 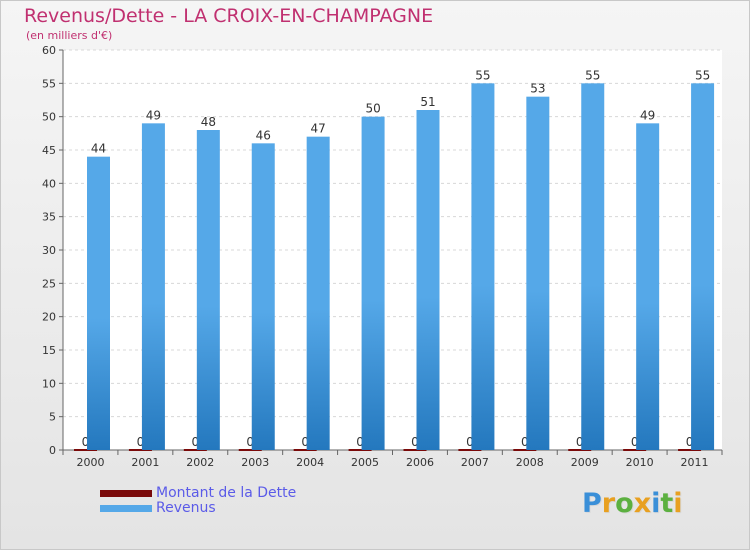 What do you see at coordinates (126, 493) in the screenshot?
I see `legend-swatch-dette` at bounding box center [126, 493].